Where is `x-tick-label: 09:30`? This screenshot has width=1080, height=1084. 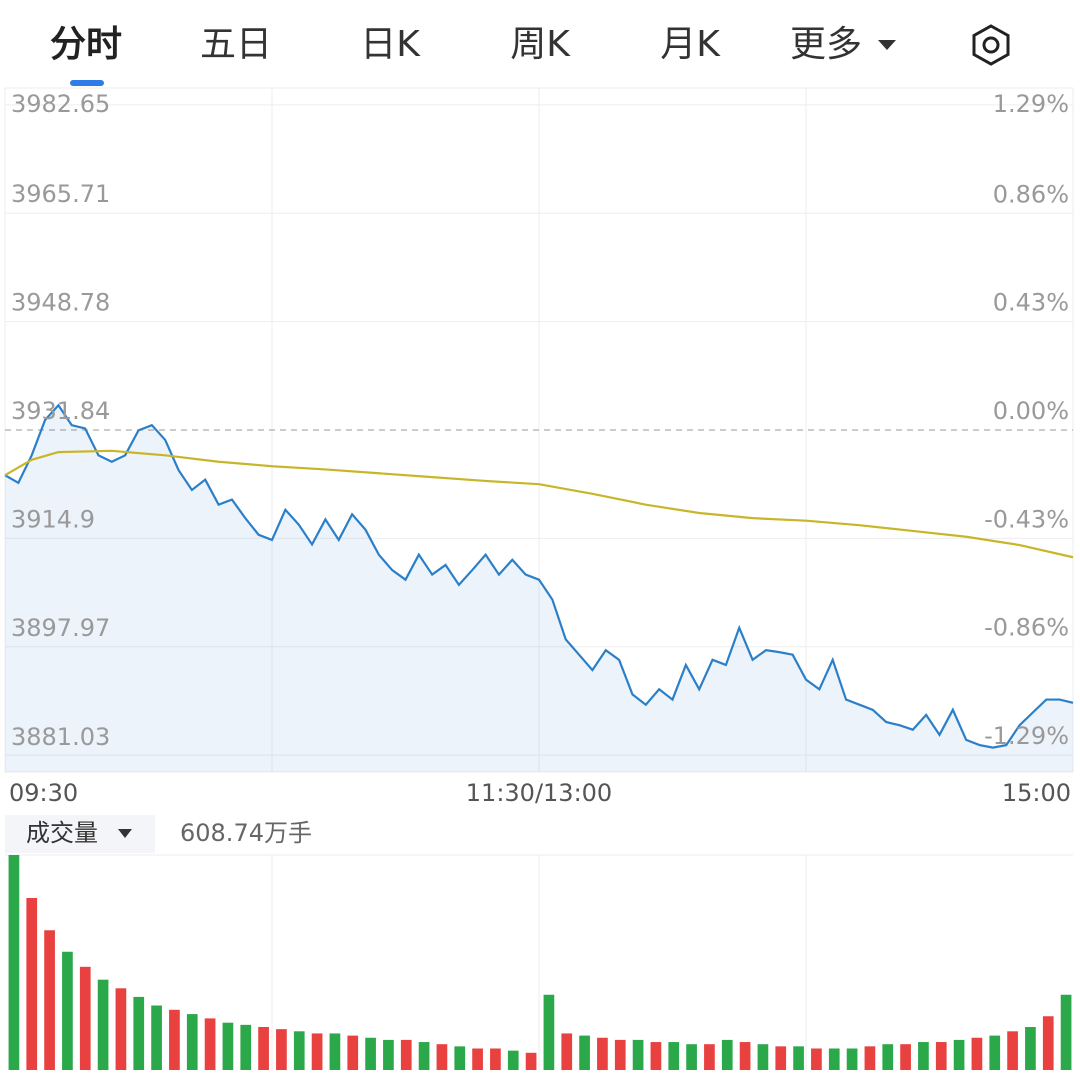
x-tick-label: 09:30 is located at coordinates (43, 793).